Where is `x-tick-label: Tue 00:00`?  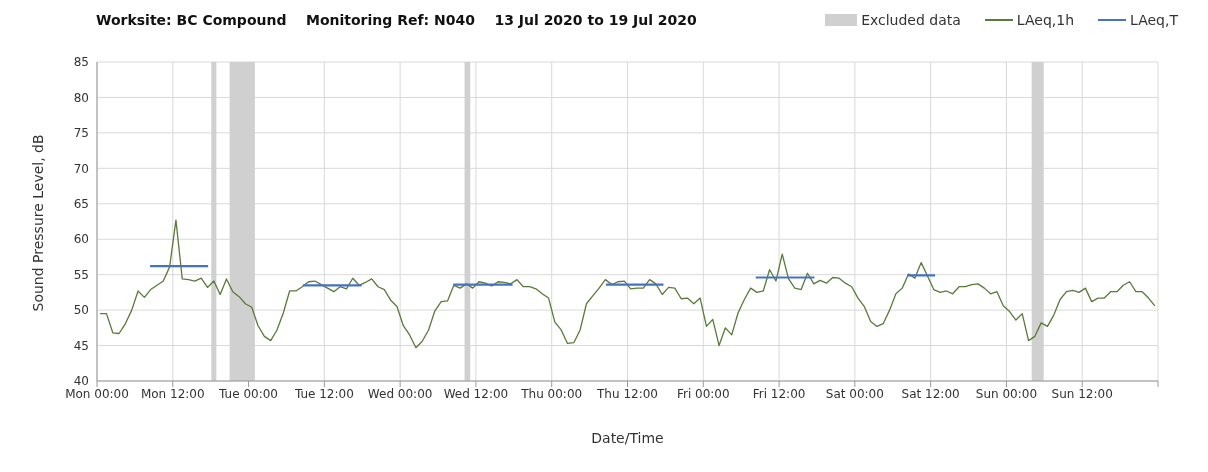
x-tick-label: Tue 00:00 is located at coordinates (248, 393).